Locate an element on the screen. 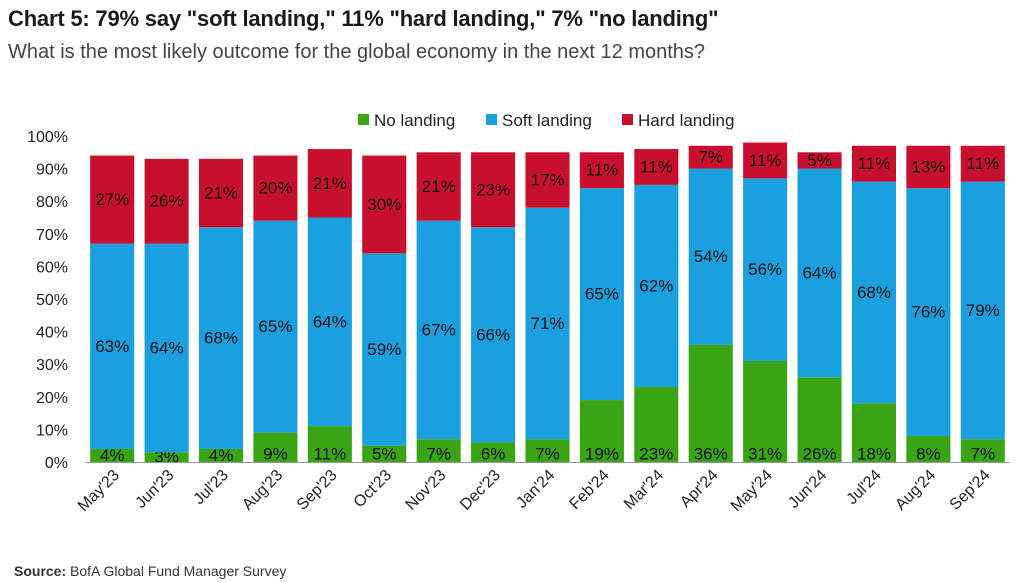 The image size is (1023, 582). source-label: Source: is located at coordinates (40, 571).